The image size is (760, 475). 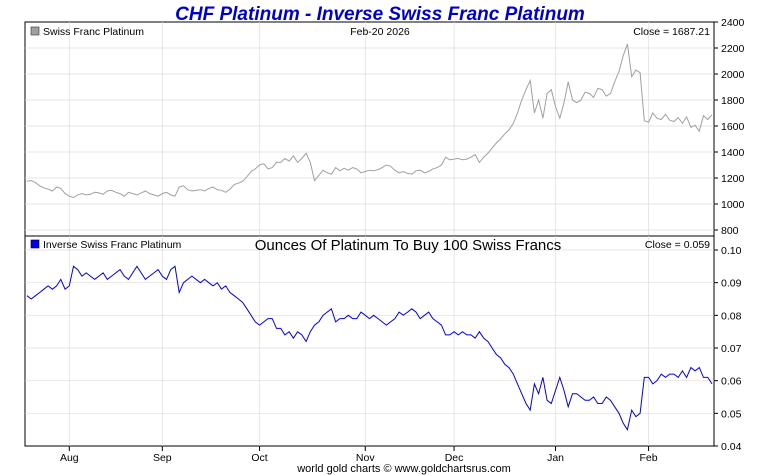 I want to click on x-tick-label: Dec, so click(x=454, y=458).